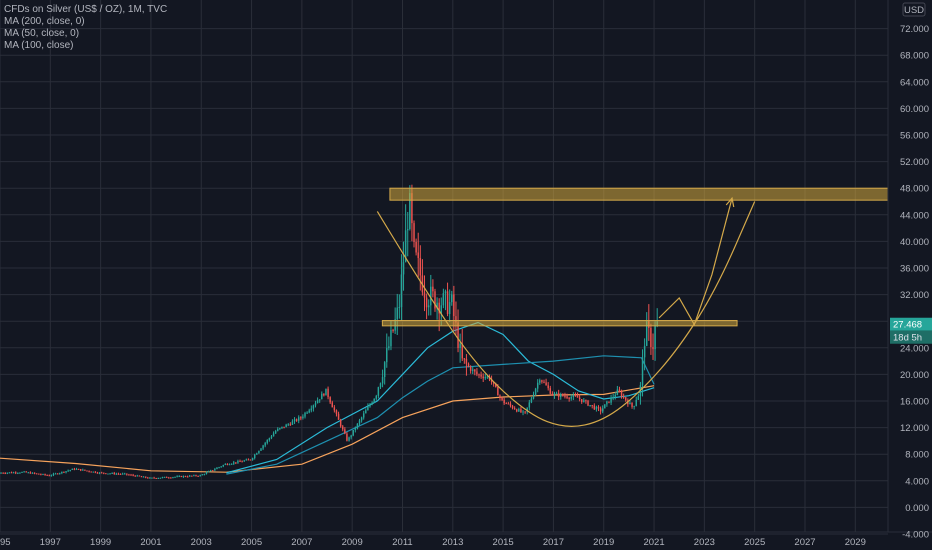  I want to click on currency-button: USD, so click(914, 9).